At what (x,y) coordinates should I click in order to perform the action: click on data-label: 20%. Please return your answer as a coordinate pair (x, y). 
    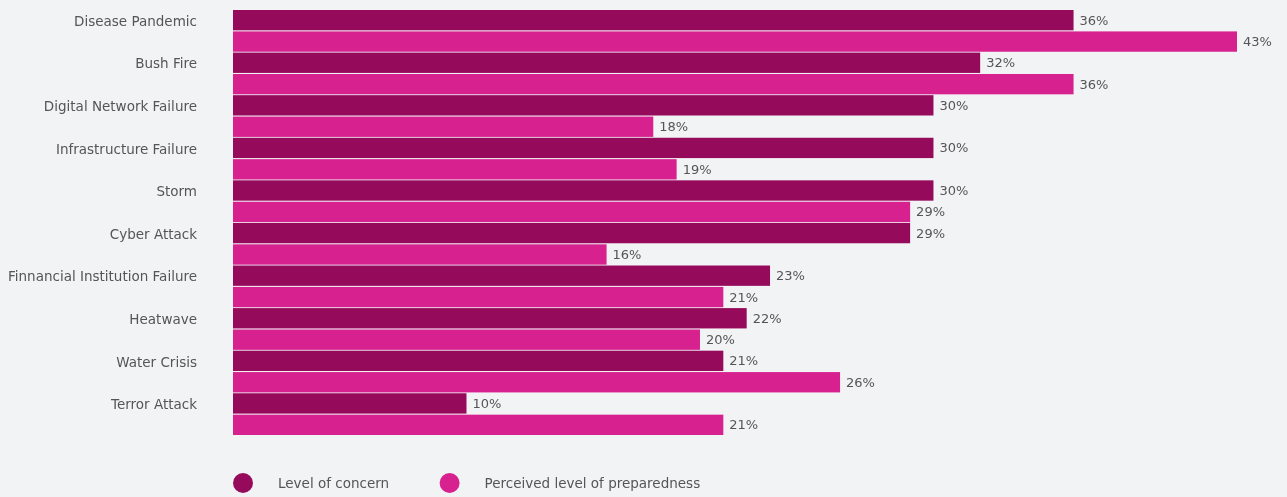
    Looking at the image, I should click on (720, 340).